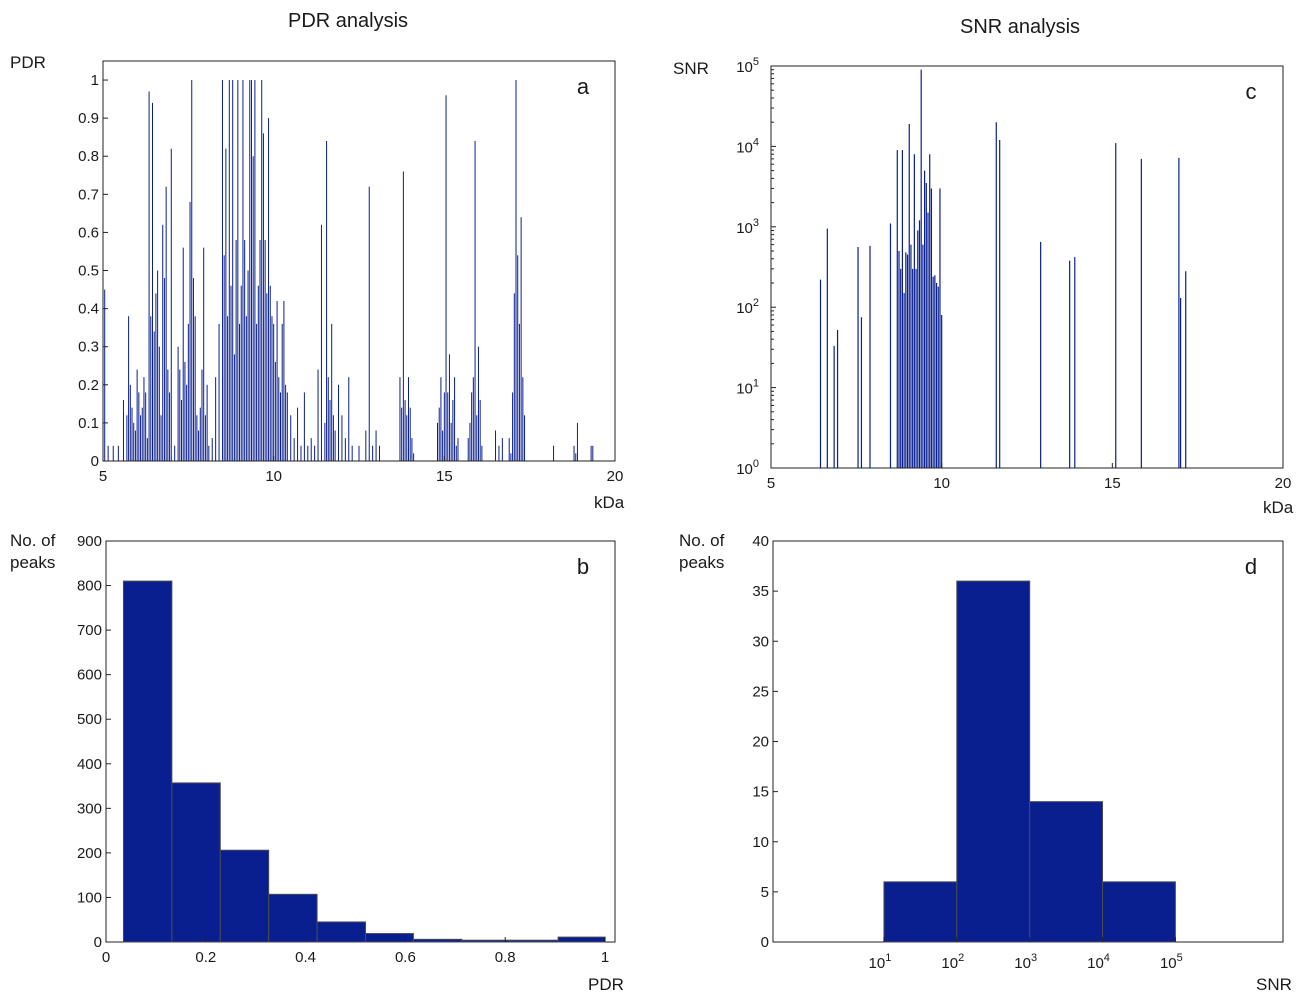 Image resolution: width=1300 pixels, height=996 pixels. I want to click on panel-b-ytick-label: 700, so click(89, 630).